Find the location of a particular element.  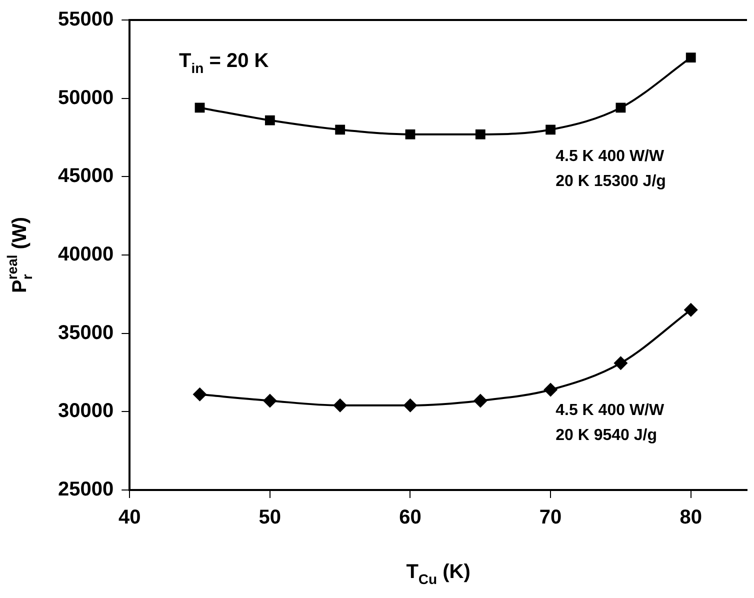

annotation: 4.5 K 400 W/W 20 K 15300 J/g is located at coordinates (611, 169).